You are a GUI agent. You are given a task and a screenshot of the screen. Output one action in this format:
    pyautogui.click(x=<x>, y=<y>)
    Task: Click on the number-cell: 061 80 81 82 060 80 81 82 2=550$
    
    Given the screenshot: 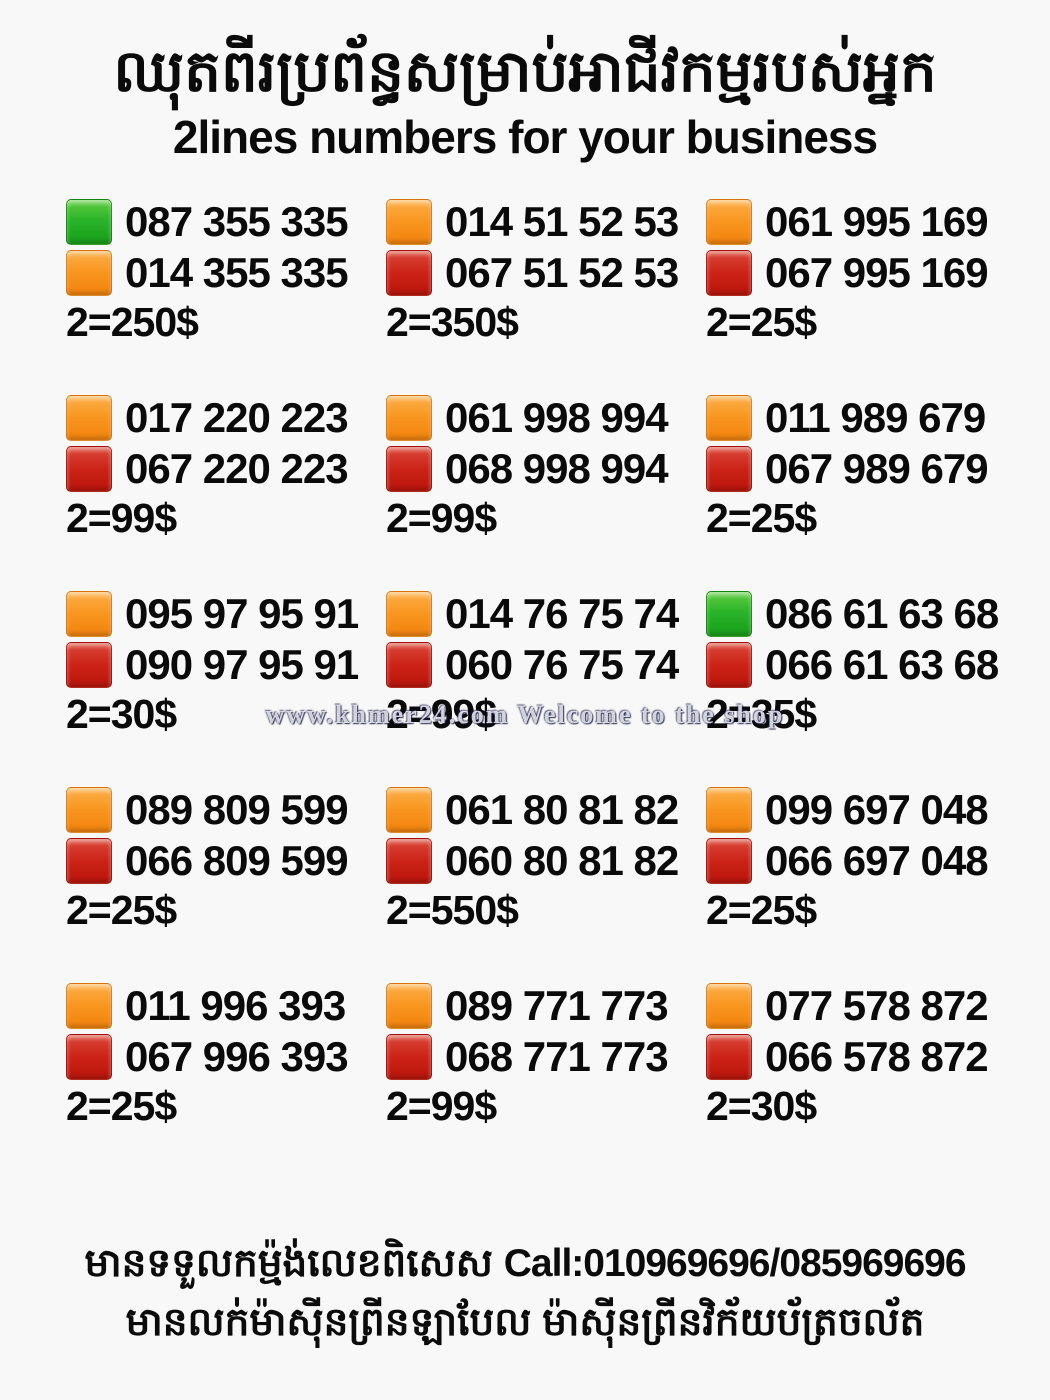 What is the action you would take?
    pyautogui.click(x=546, y=859)
    